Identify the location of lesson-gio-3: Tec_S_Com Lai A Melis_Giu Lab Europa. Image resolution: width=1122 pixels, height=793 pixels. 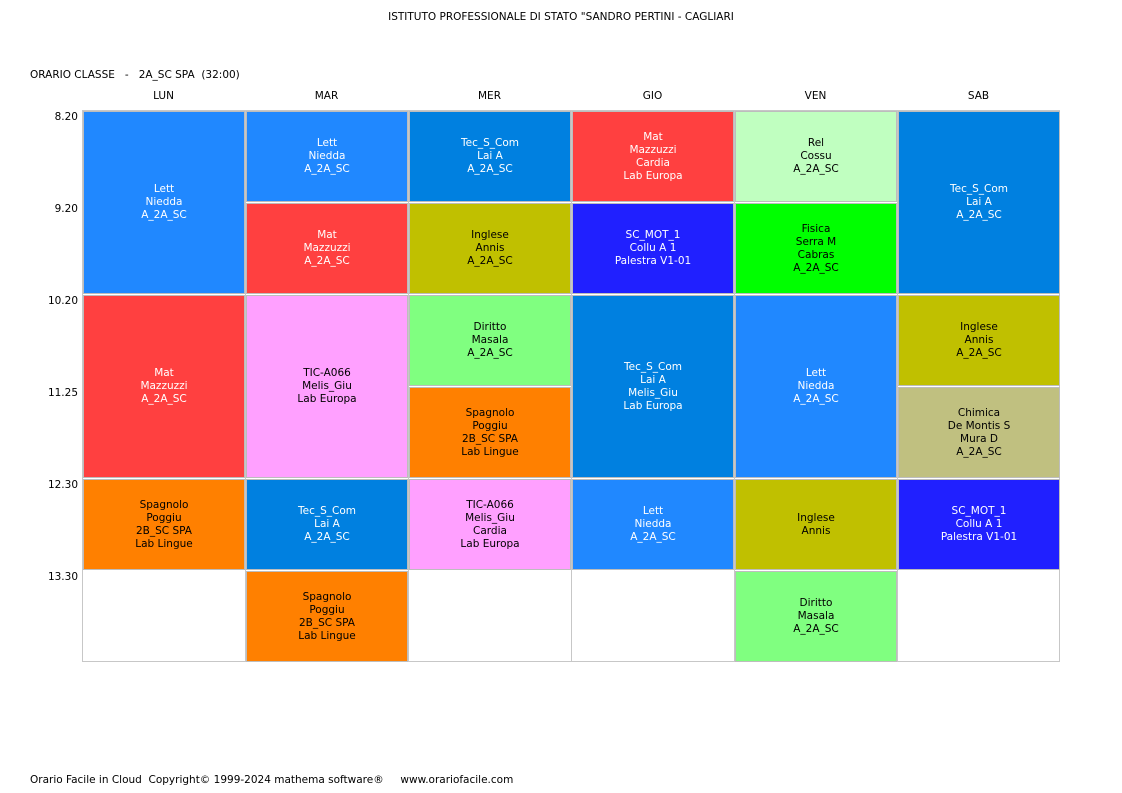
(653, 386).